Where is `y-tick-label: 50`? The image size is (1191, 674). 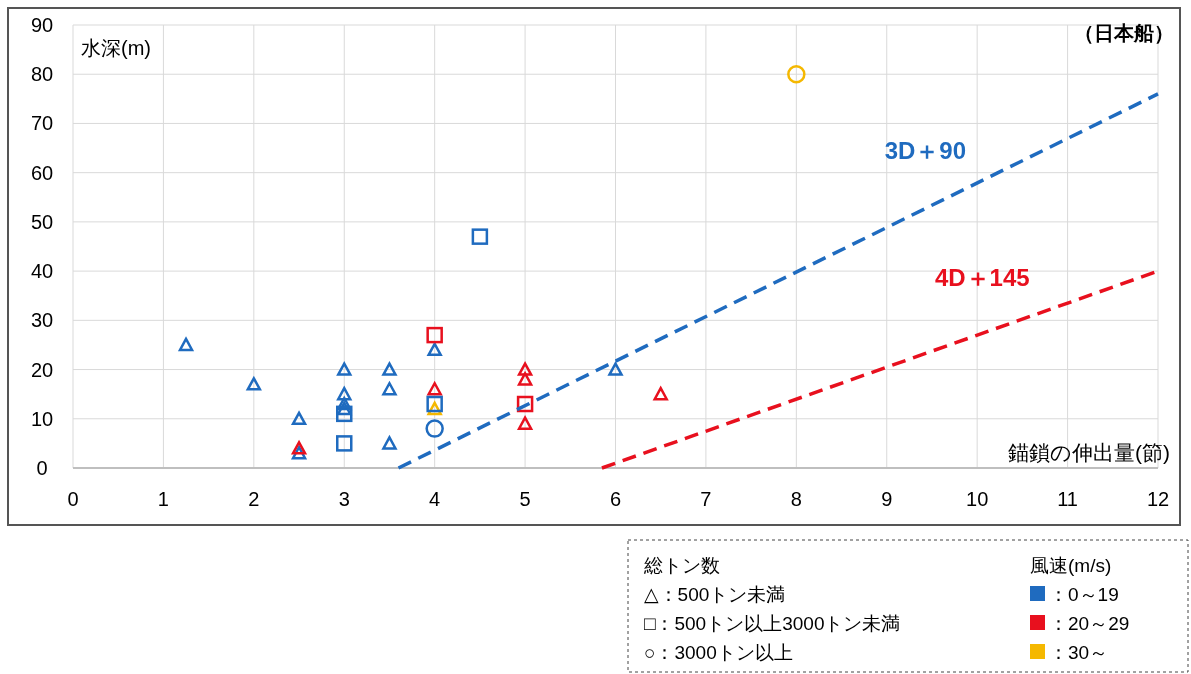
y-tick-label: 50 is located at coordinates (42, 221).